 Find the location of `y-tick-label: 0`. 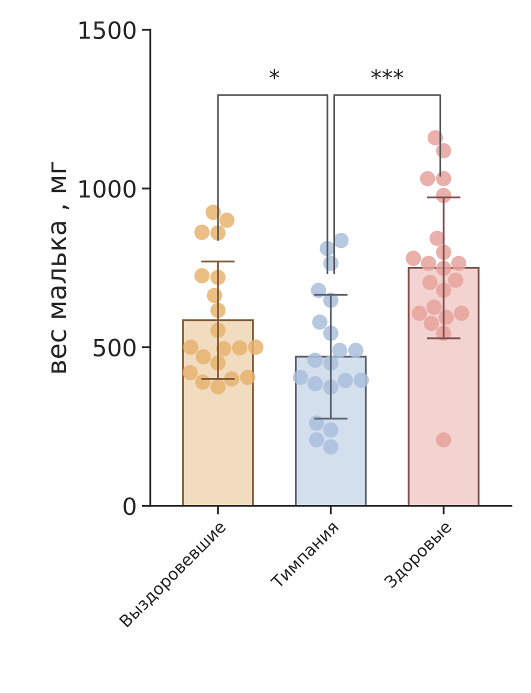

y-tick-label: 0 is located at coordinates (130, 506).